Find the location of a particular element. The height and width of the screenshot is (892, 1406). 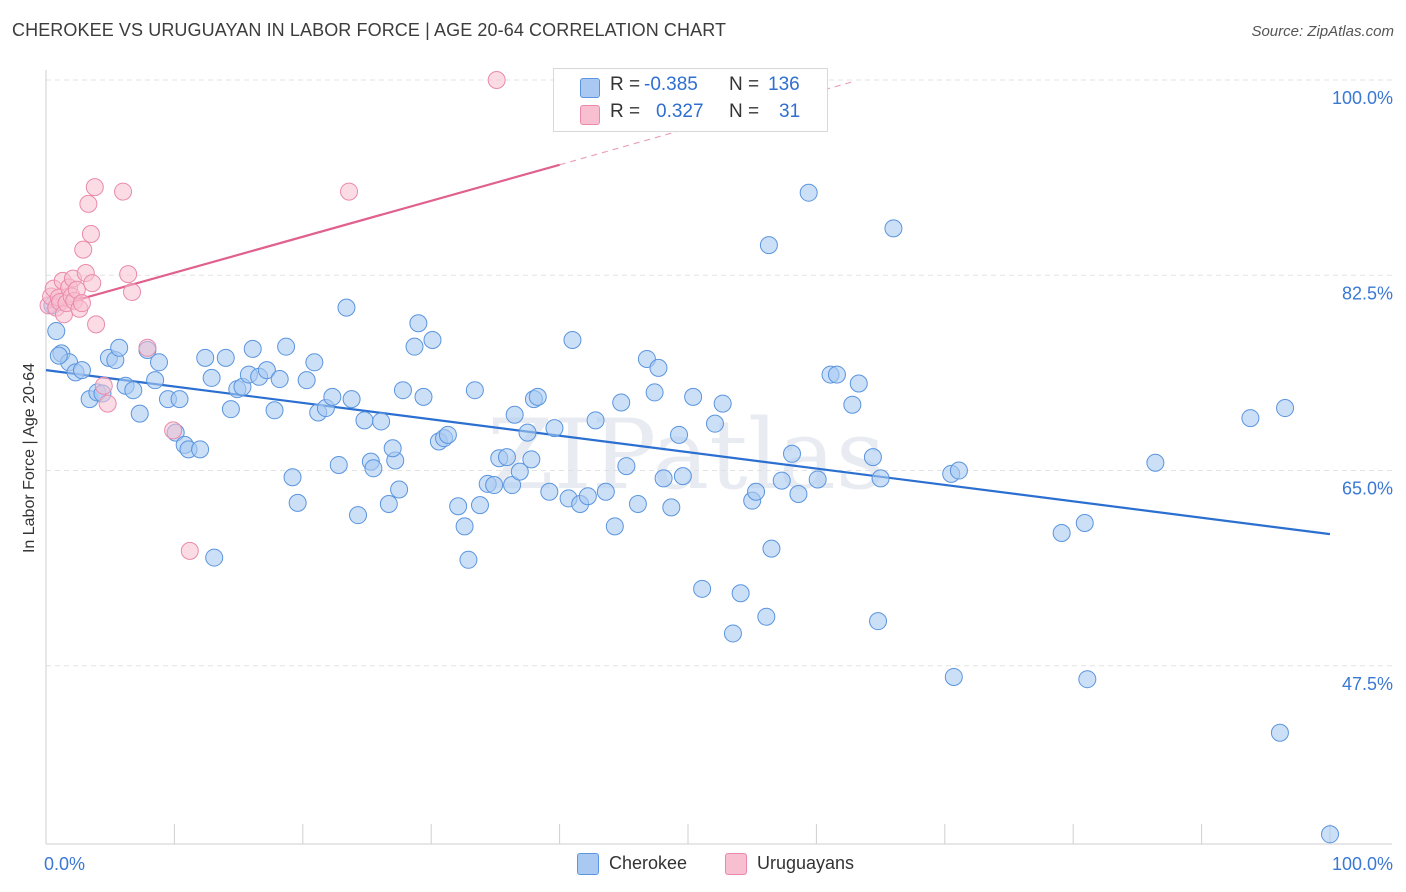

cherokee-label: Cherokee is located at coordinates (648, 863).